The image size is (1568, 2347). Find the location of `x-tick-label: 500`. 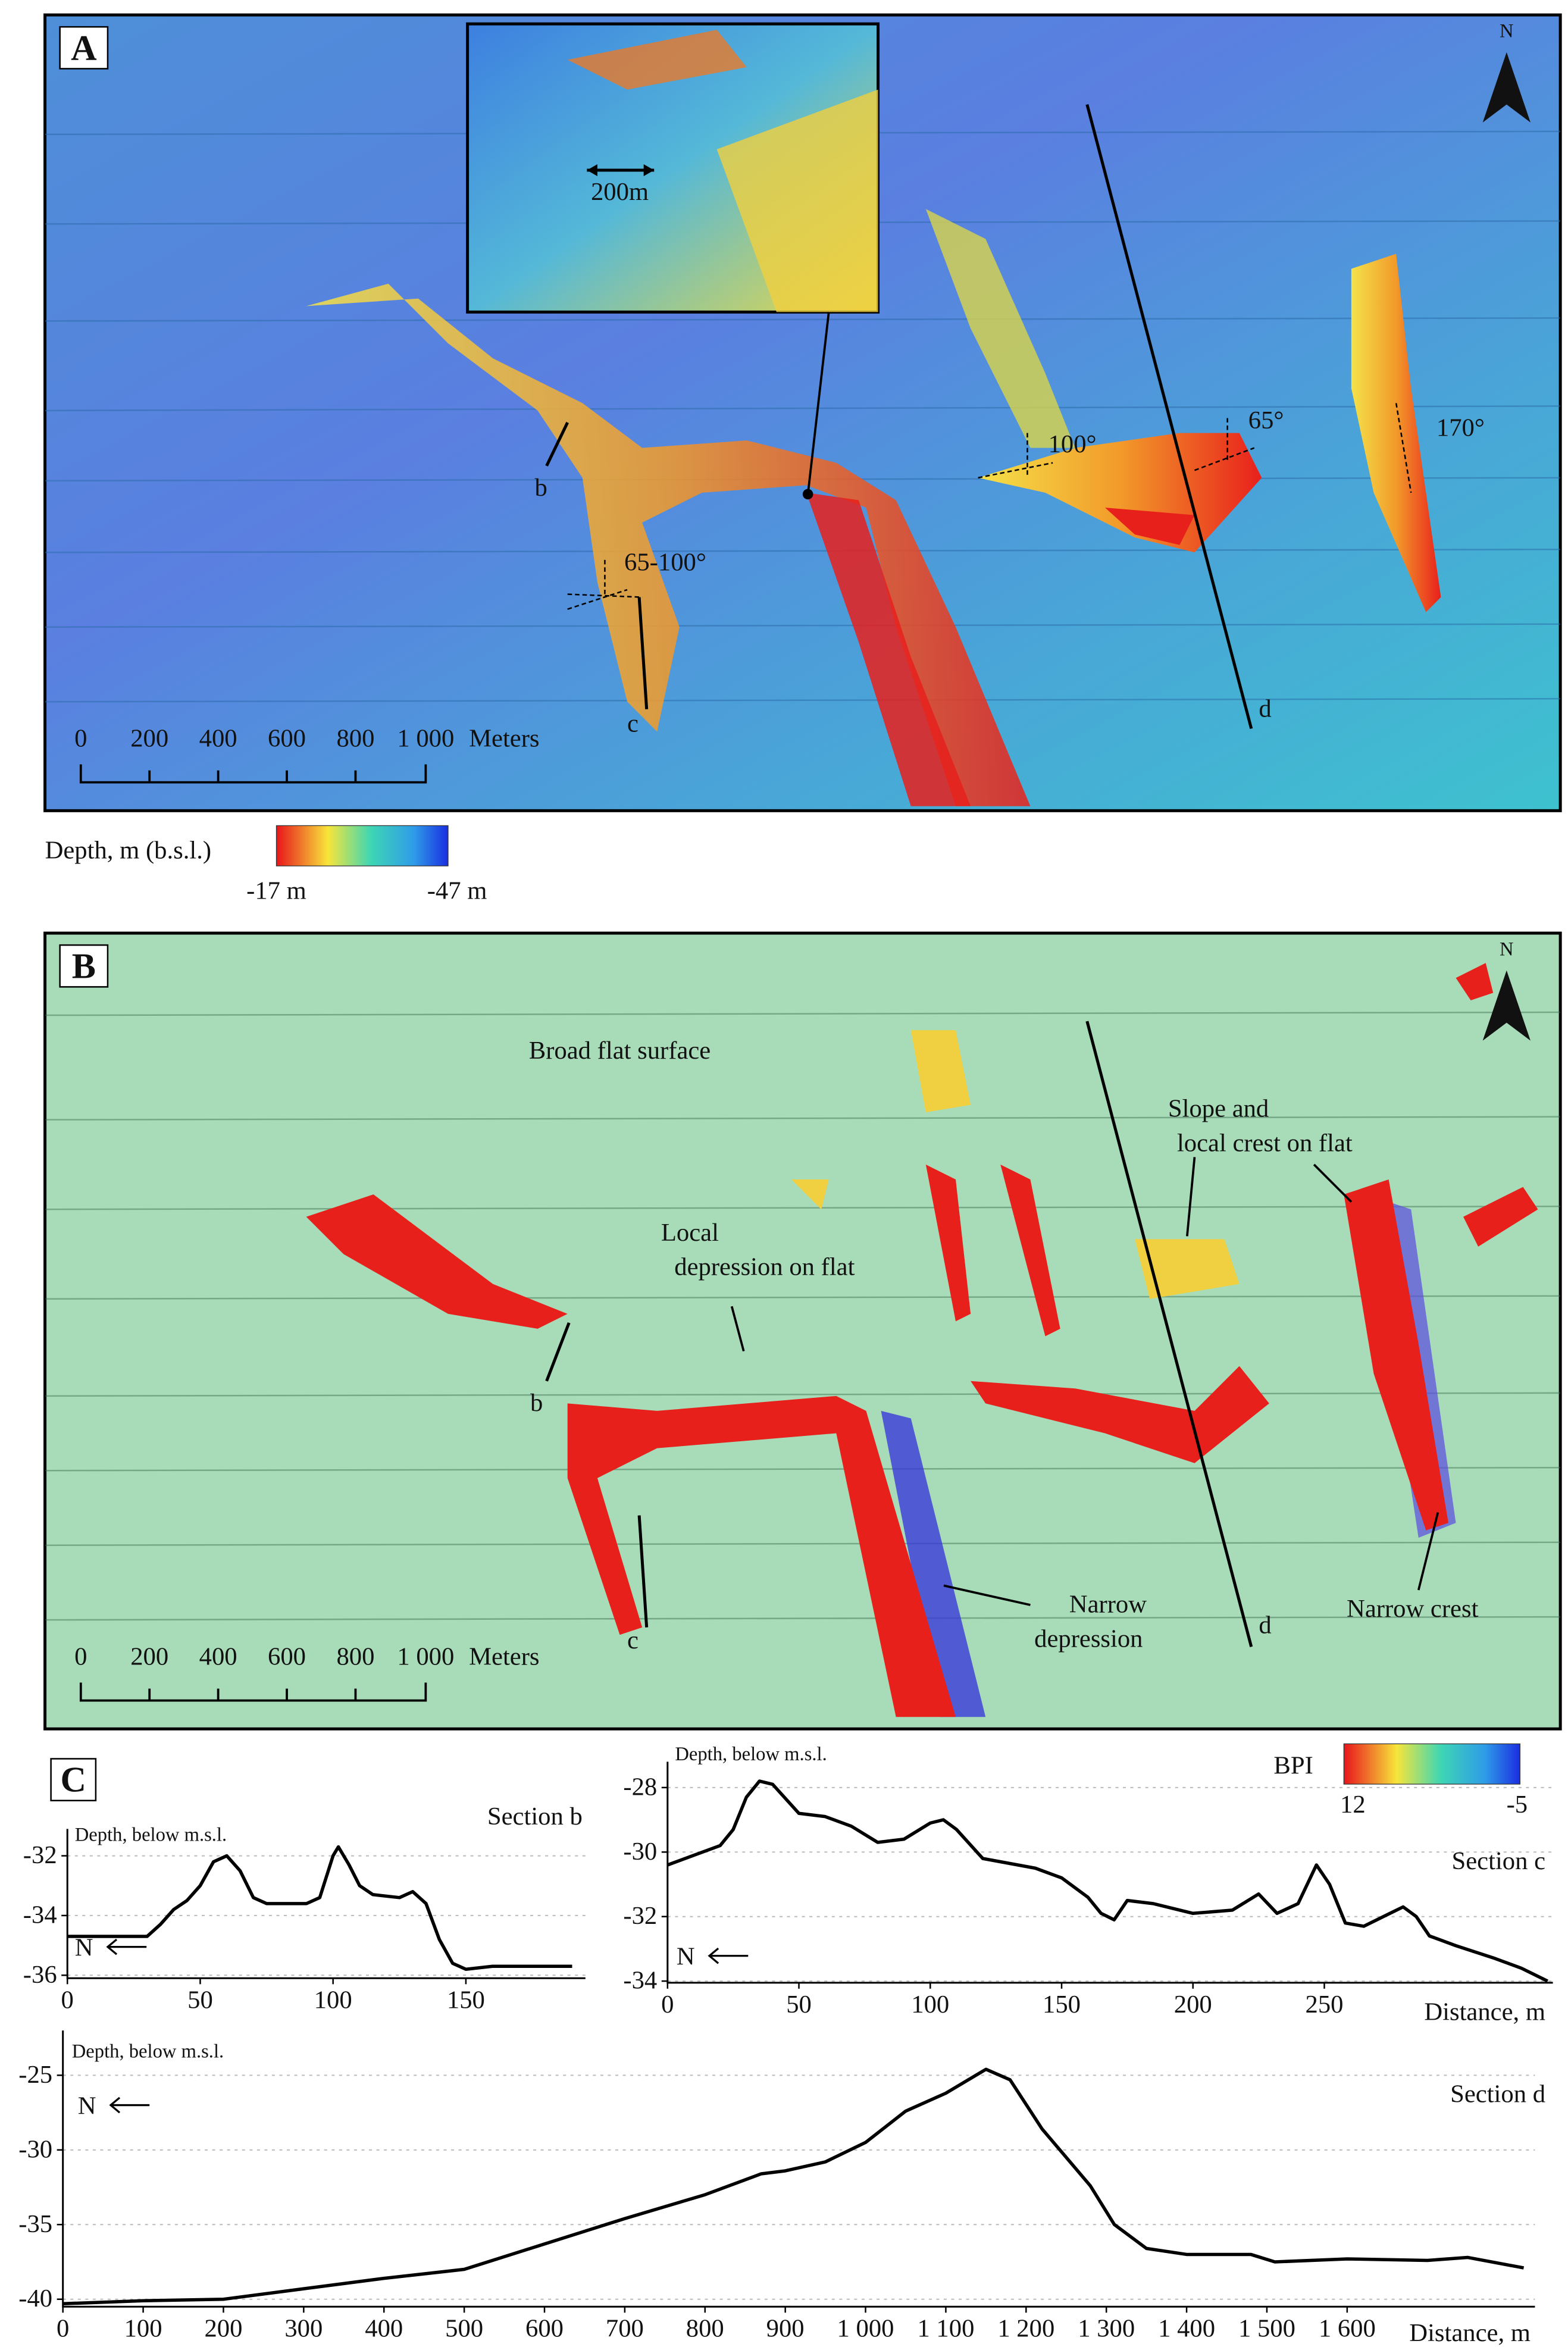

x-tick-label: 500 is located at coordinates (464, 2328).